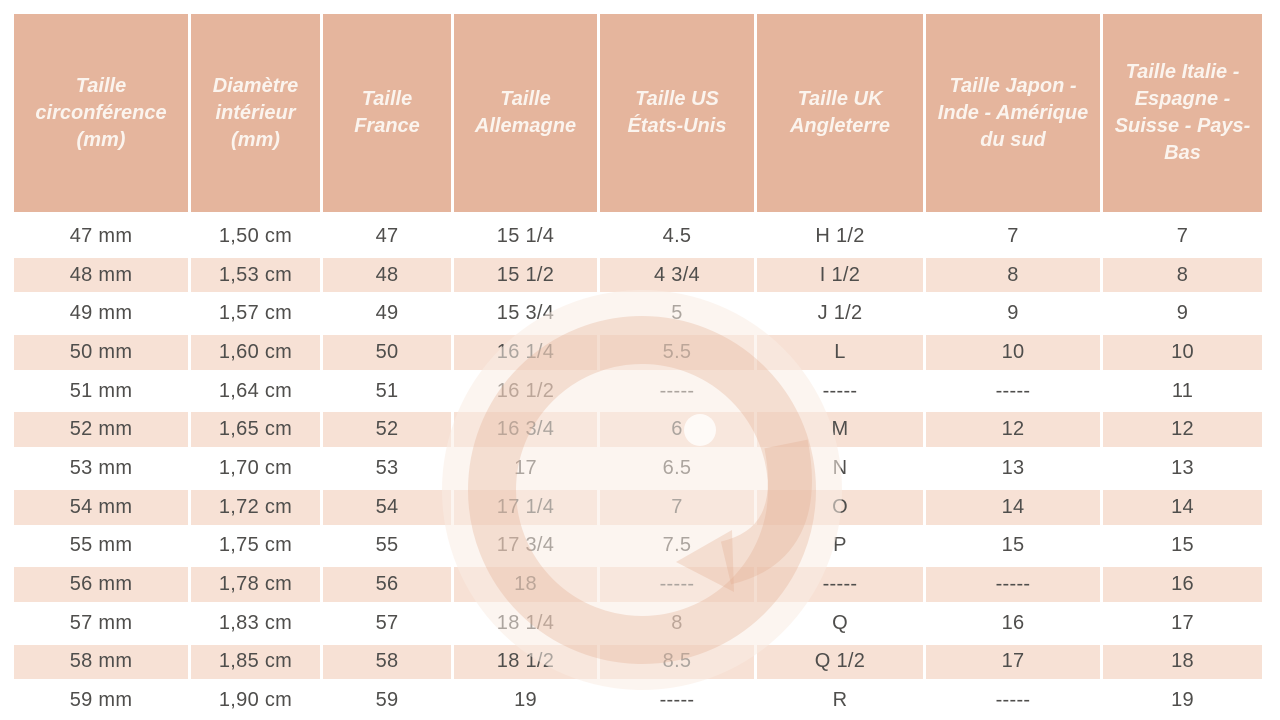 Image resolution: width=1280 pixels, height=720 pixels. What do you see at coordinates (840, 545) in the screenshot?
I see `table-cell: P` at bounding box center [840, 545].